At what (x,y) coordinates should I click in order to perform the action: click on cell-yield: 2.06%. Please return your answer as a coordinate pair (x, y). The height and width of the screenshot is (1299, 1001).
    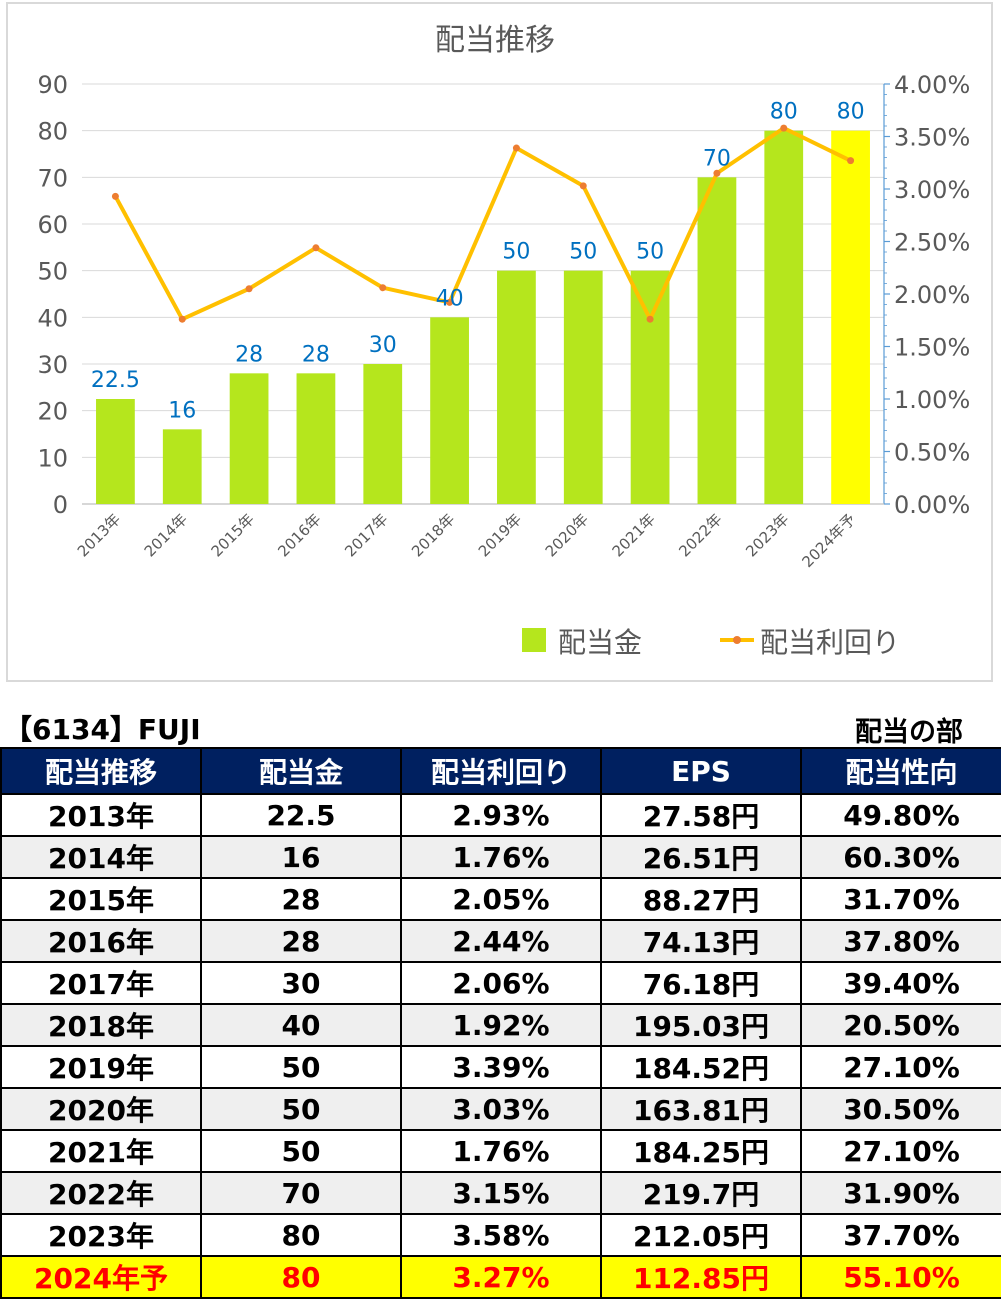
    Looking at the image, I should click on (501, 983).